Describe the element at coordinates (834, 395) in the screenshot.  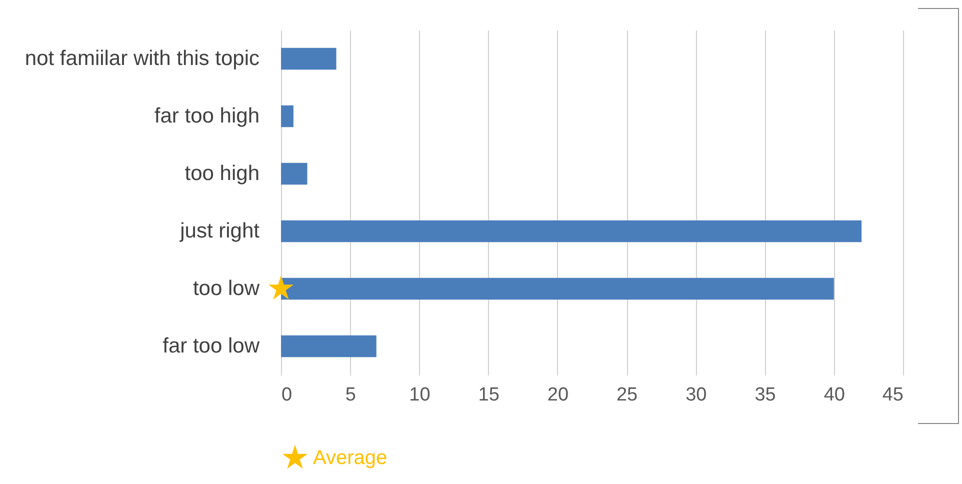
I see `x-tick-label: 40` at that location.